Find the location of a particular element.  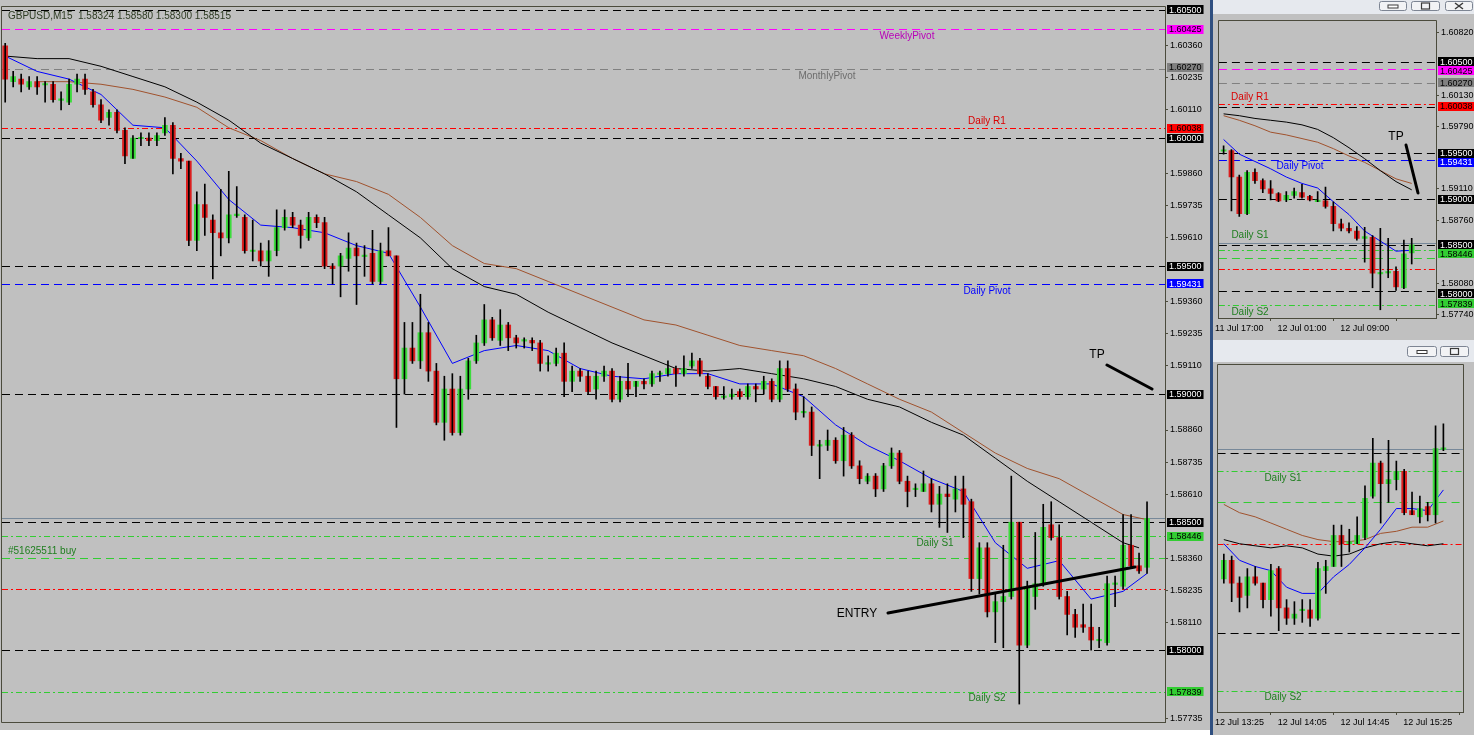

y-tick-label: 1.60130 is located at coordinates (1457, 95).